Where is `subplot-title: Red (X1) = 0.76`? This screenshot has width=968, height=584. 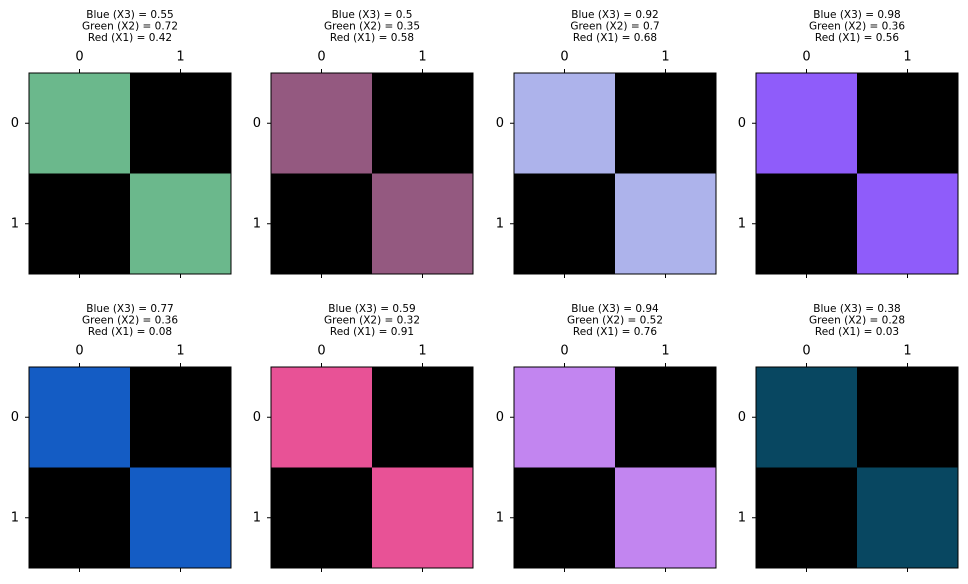 subplot-title: Red (X1) = 0.76 is located at coordinates (615, 332).